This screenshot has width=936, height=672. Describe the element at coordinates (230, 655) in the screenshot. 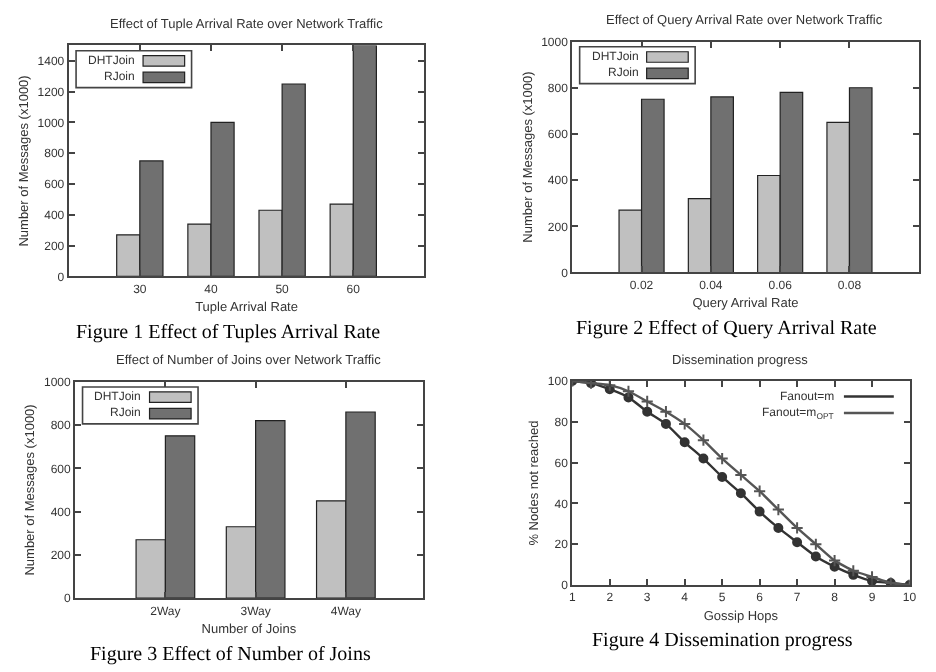

I see `caption: Figure 3 Effect of Number of Joins` at that location.